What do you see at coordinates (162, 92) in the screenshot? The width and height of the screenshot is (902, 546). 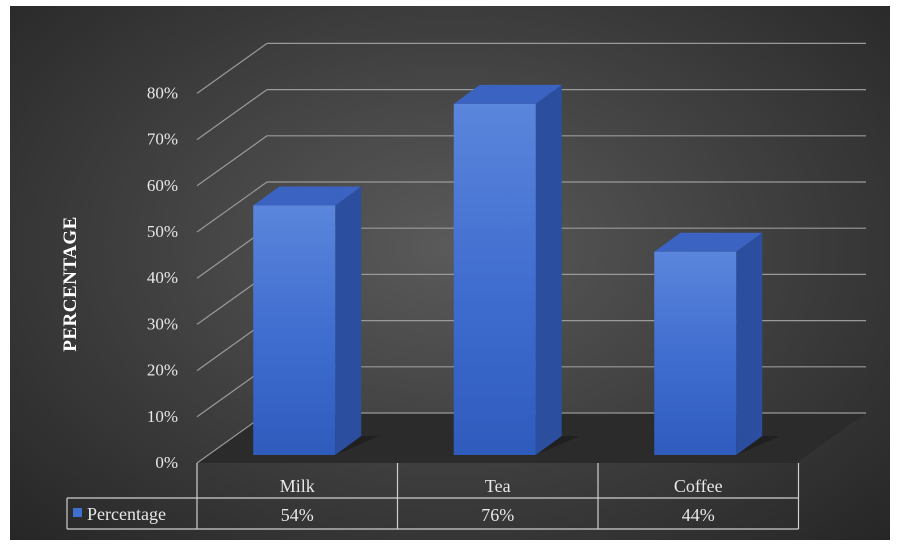 I see `y-tick-label: 80%` at bounding box center [162, 92].